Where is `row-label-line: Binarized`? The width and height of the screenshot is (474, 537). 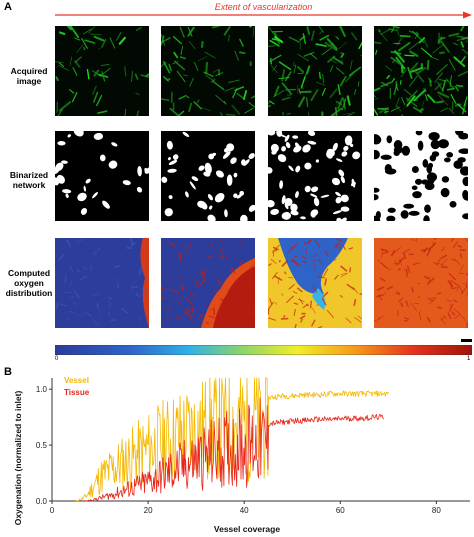
row-label-line: Binarized is located at coordinates (29, 175).